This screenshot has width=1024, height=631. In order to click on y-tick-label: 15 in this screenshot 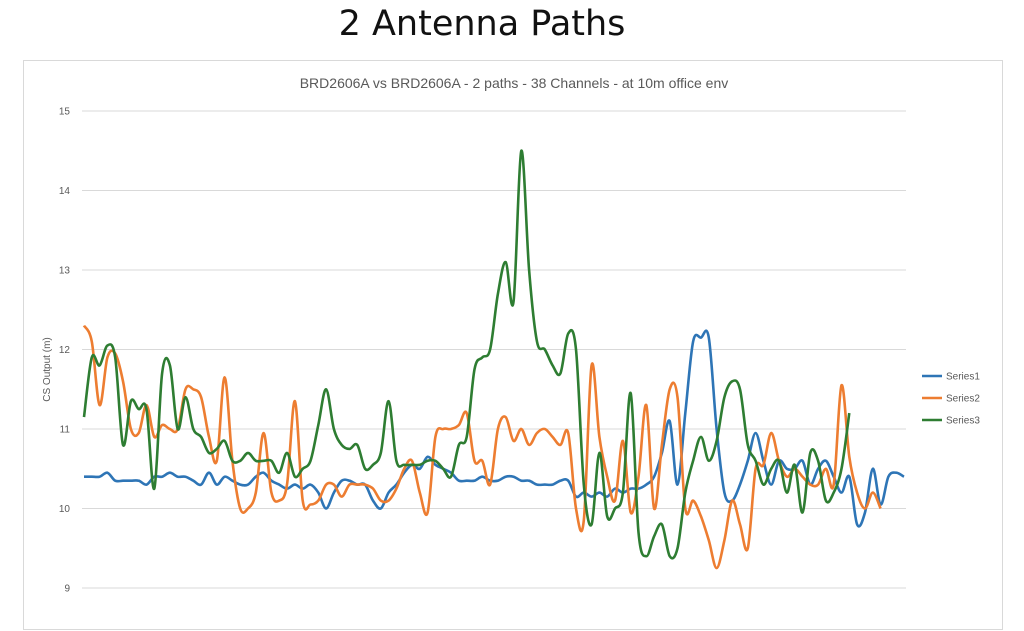, I will do `click(65, 112)`.